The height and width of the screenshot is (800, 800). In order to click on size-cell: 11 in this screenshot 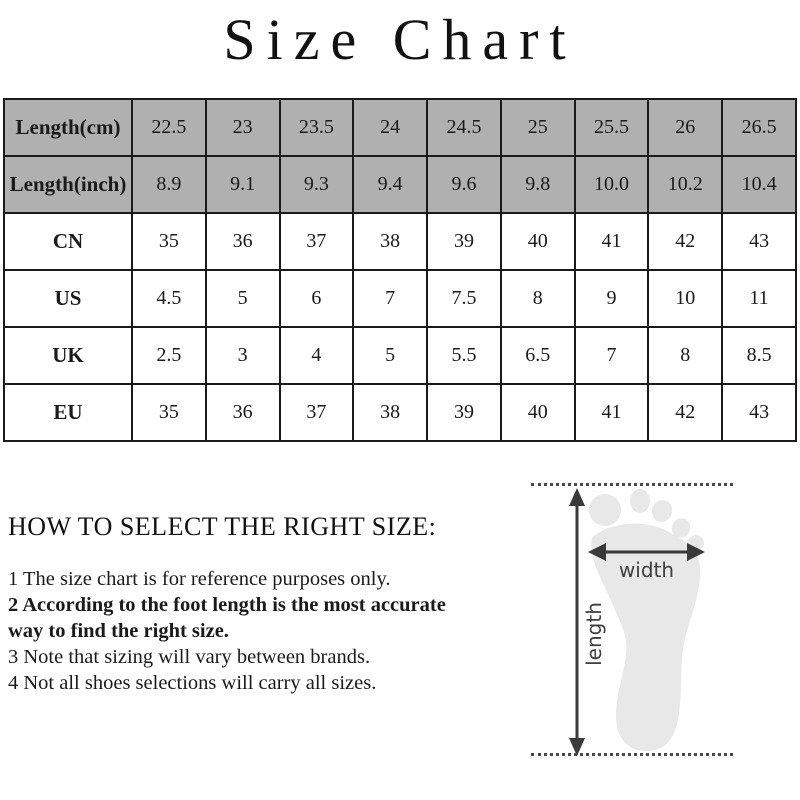, I will do `click(759, 298)`.